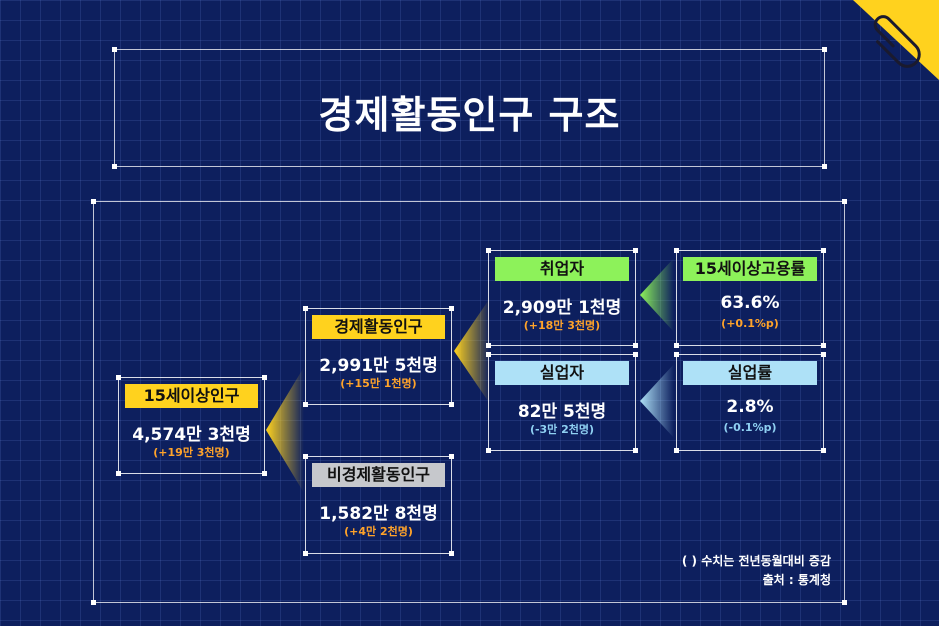 Image resolution: width=939 pixels, height=626 pixels. I want to click on note-source: 출처 : 통계청, so click(796, 580).